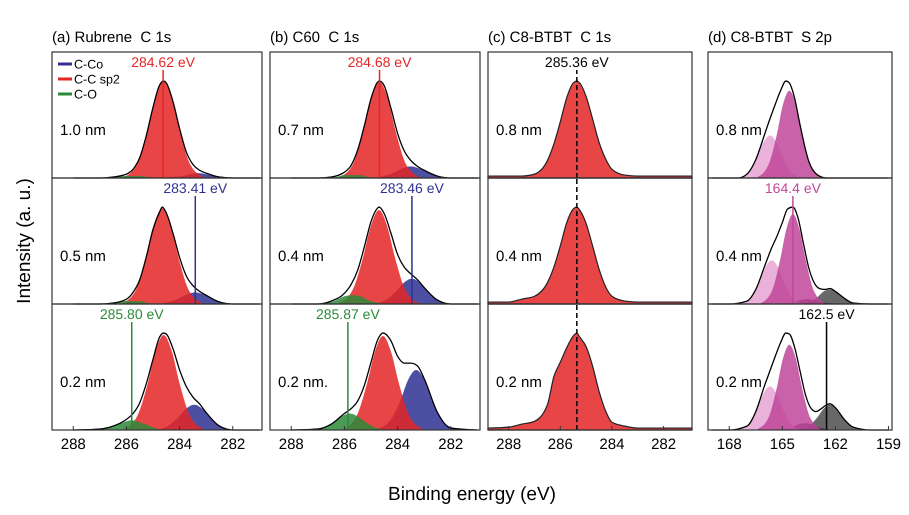  I want to click on ref-line-label: 285.87 eV, so click(348, 314).